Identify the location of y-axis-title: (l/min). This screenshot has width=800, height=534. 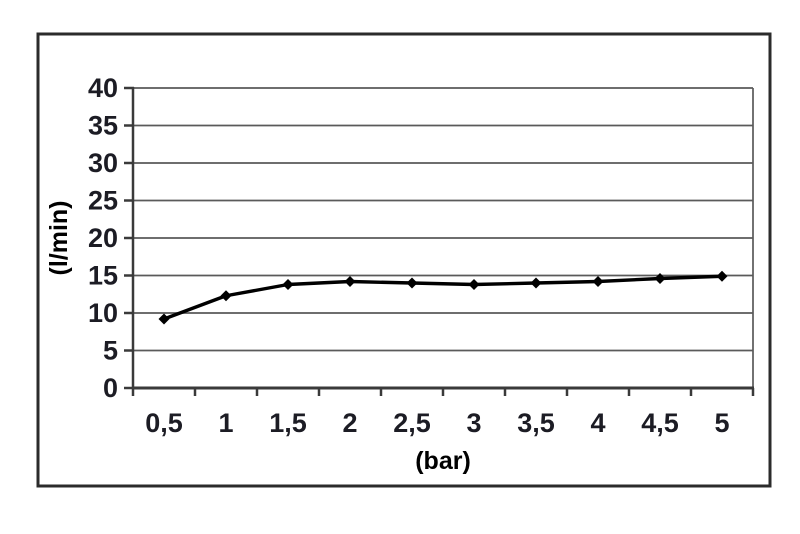
(59, 238).